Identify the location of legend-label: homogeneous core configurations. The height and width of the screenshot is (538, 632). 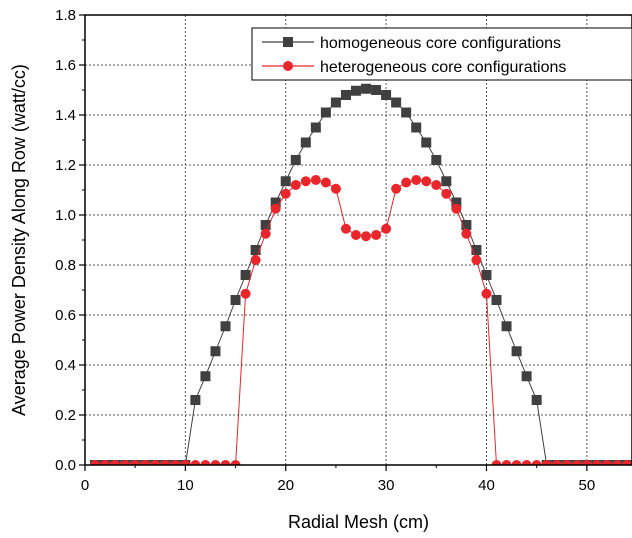
(440, 43).